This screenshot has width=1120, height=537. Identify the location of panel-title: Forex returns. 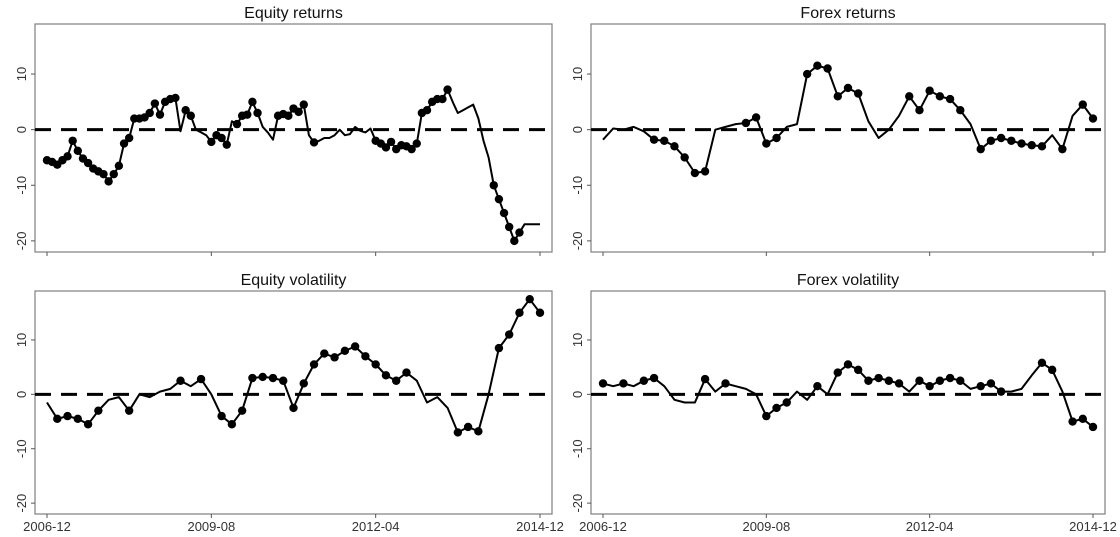
(847, 13).